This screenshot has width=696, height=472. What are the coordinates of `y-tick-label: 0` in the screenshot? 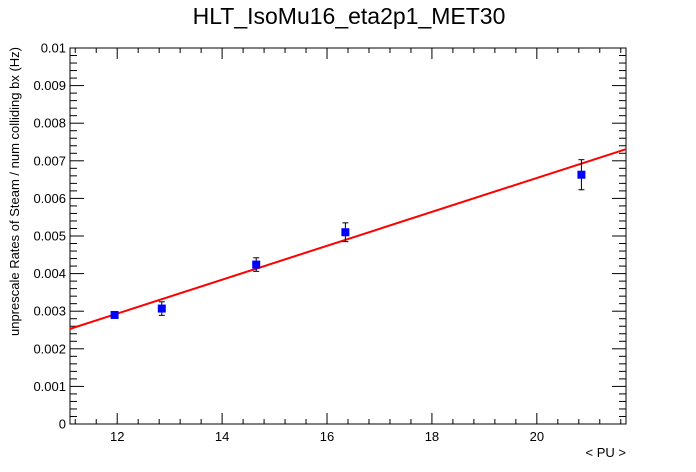 It's located at (62, 424).